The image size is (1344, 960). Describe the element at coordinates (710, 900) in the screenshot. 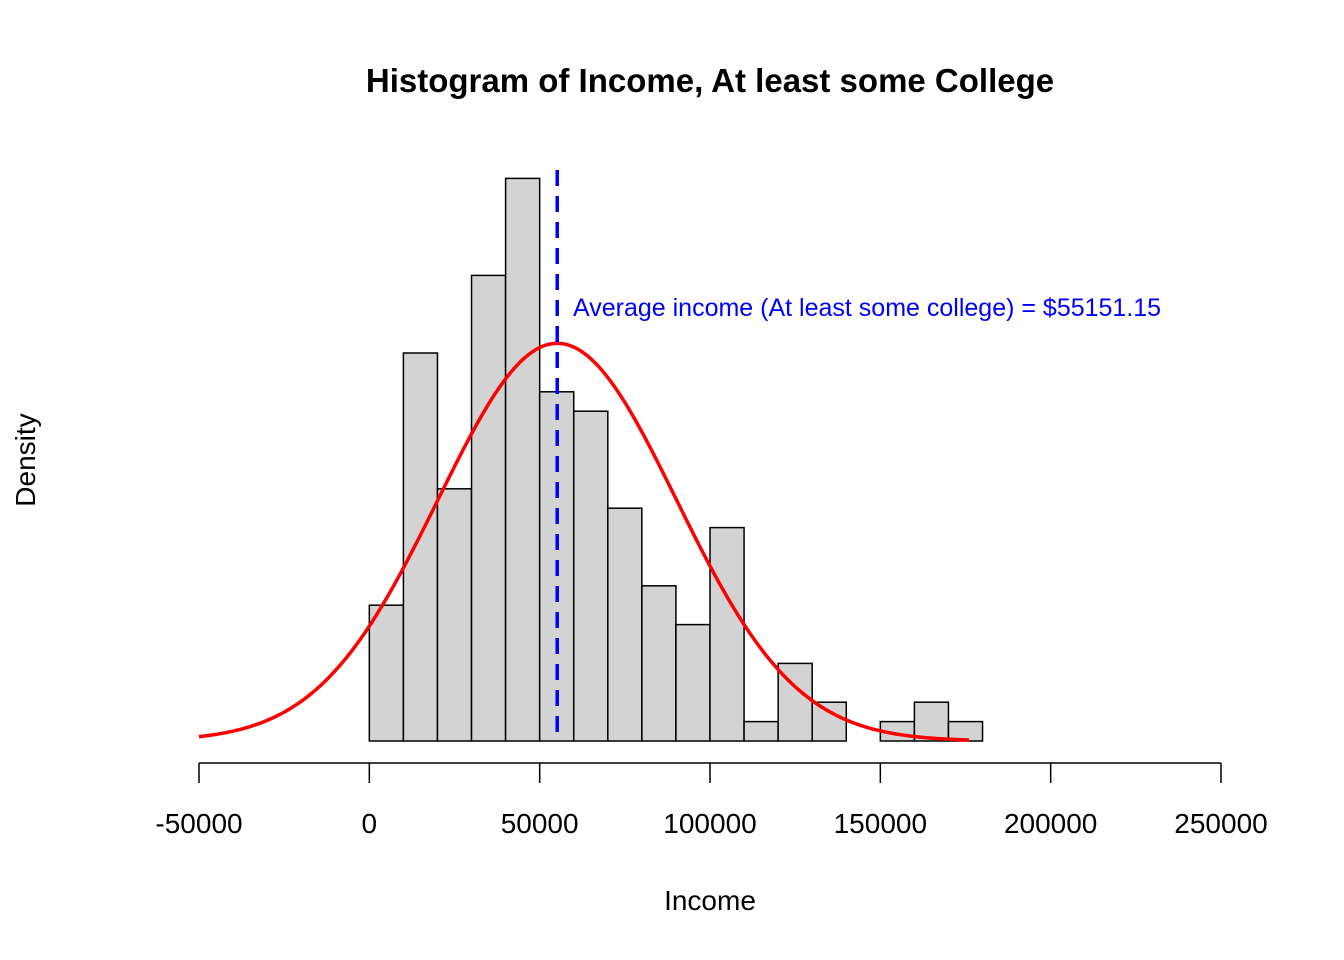

I see `x-axis-label: Income` at that location.